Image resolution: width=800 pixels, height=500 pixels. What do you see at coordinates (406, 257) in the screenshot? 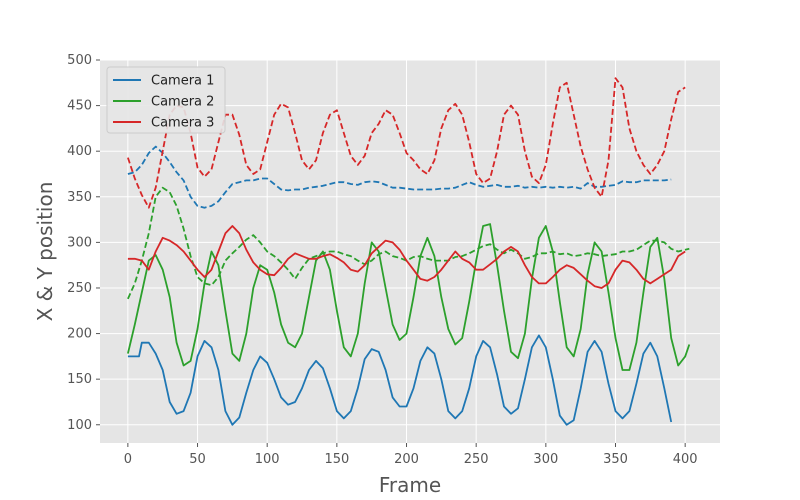
I see `series-line-camera-3-x` at bounding box center [406, 257].